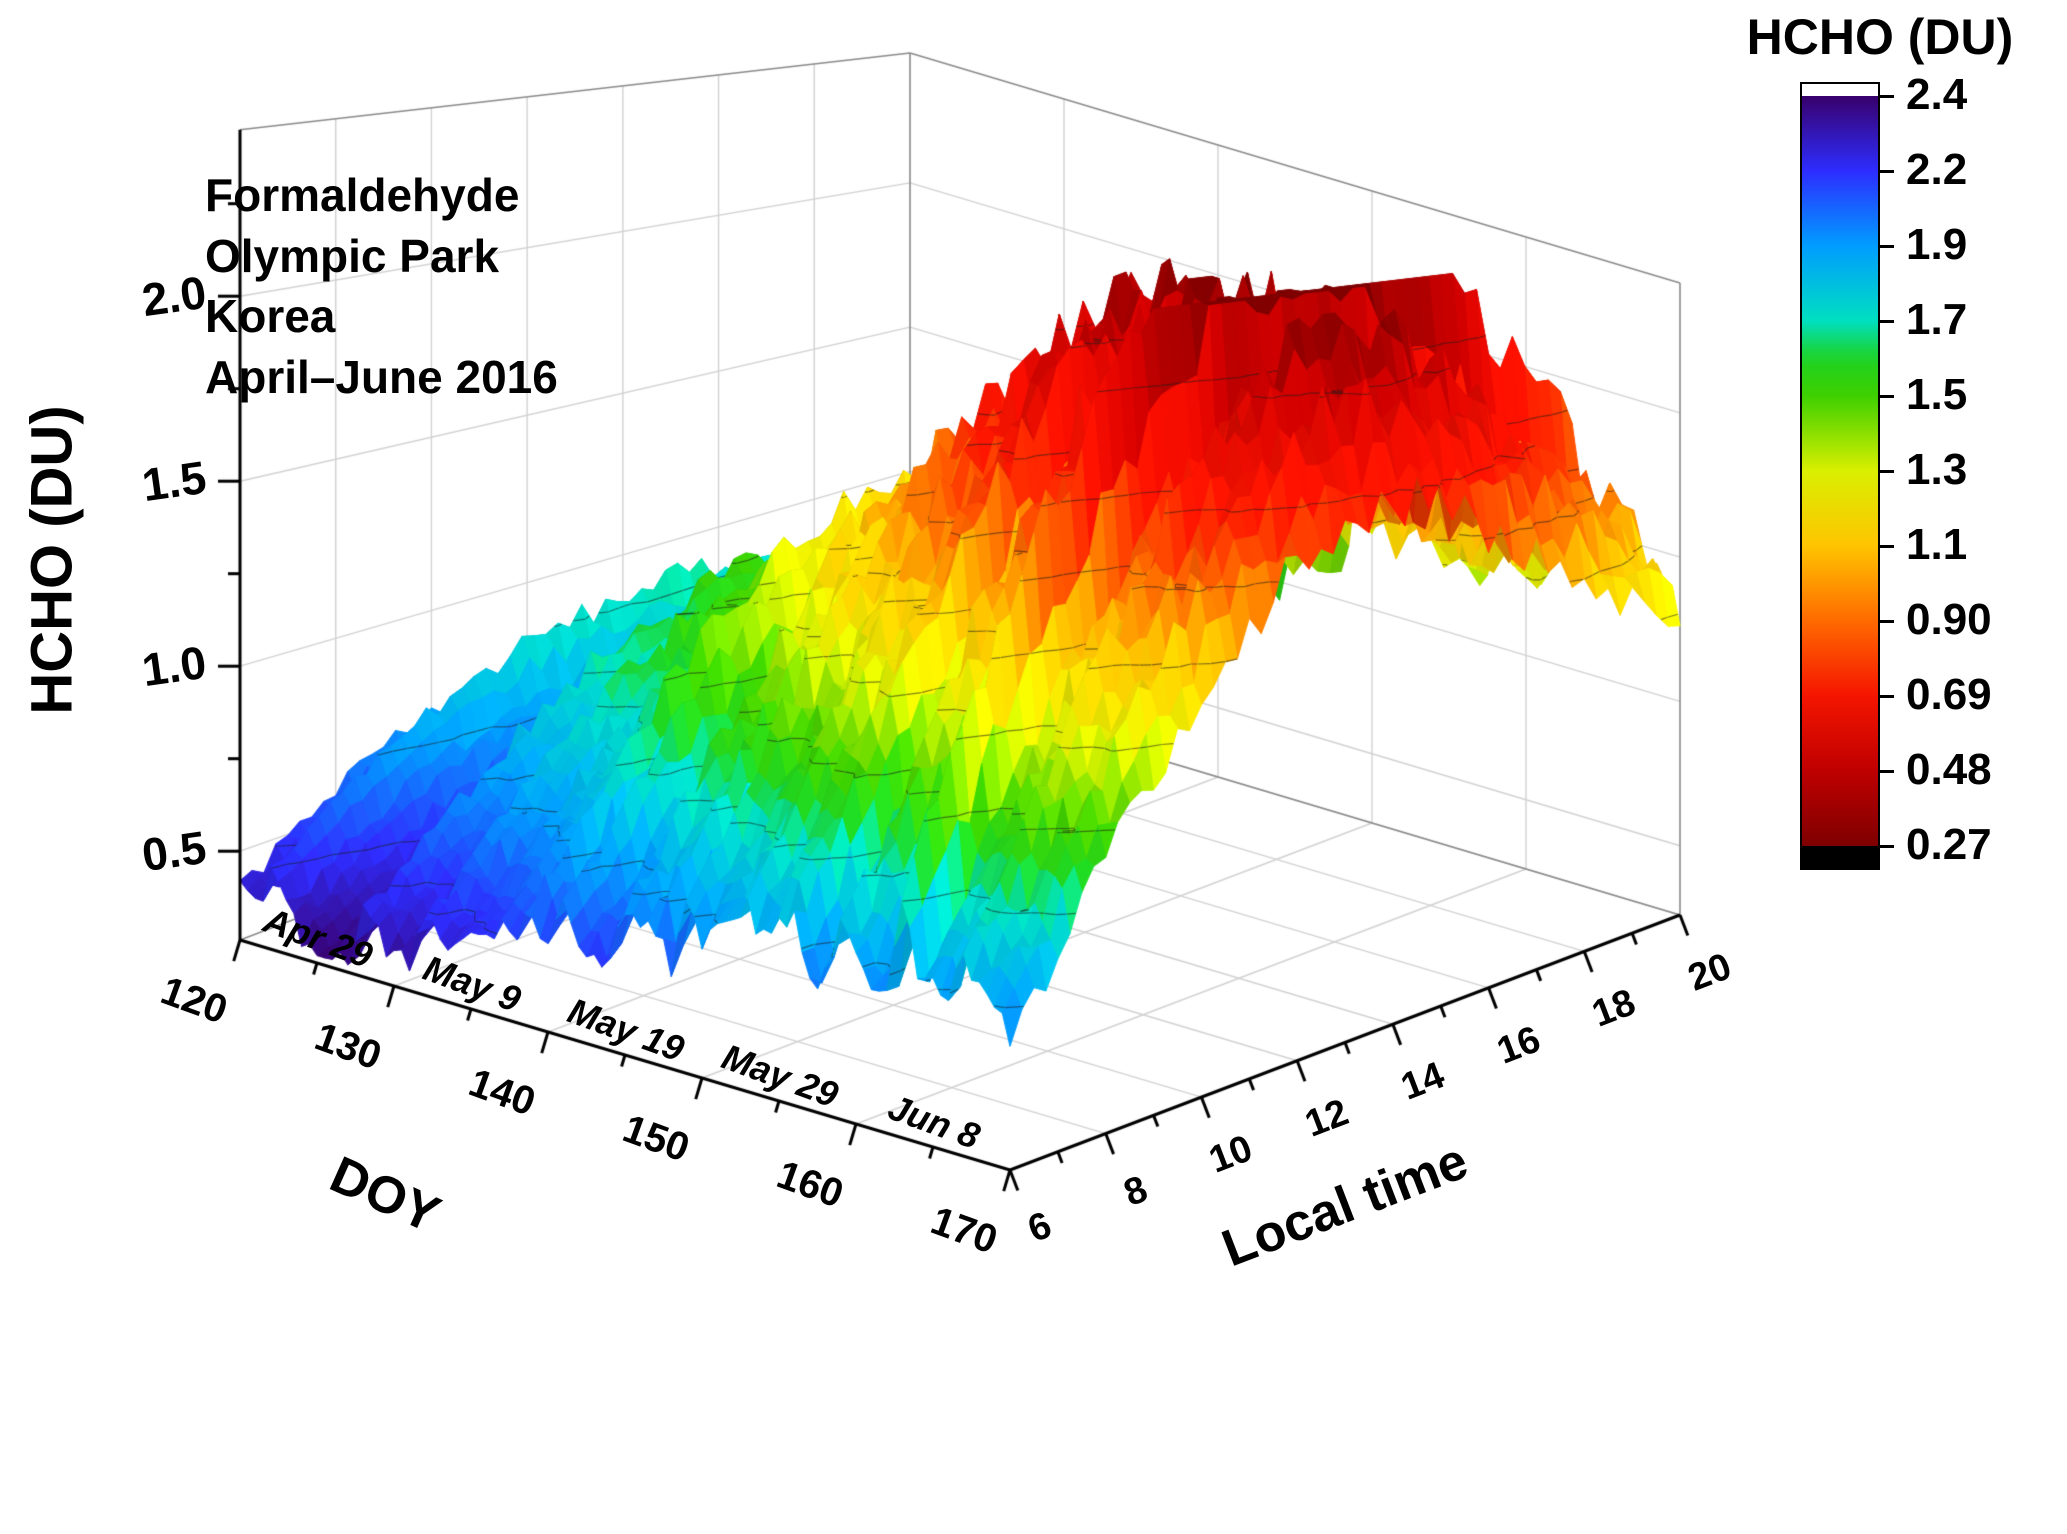  Describe the element at coordinates (1937, 319) in the screenshot. I see `colorbar-tick-label: 1.7` at that location.